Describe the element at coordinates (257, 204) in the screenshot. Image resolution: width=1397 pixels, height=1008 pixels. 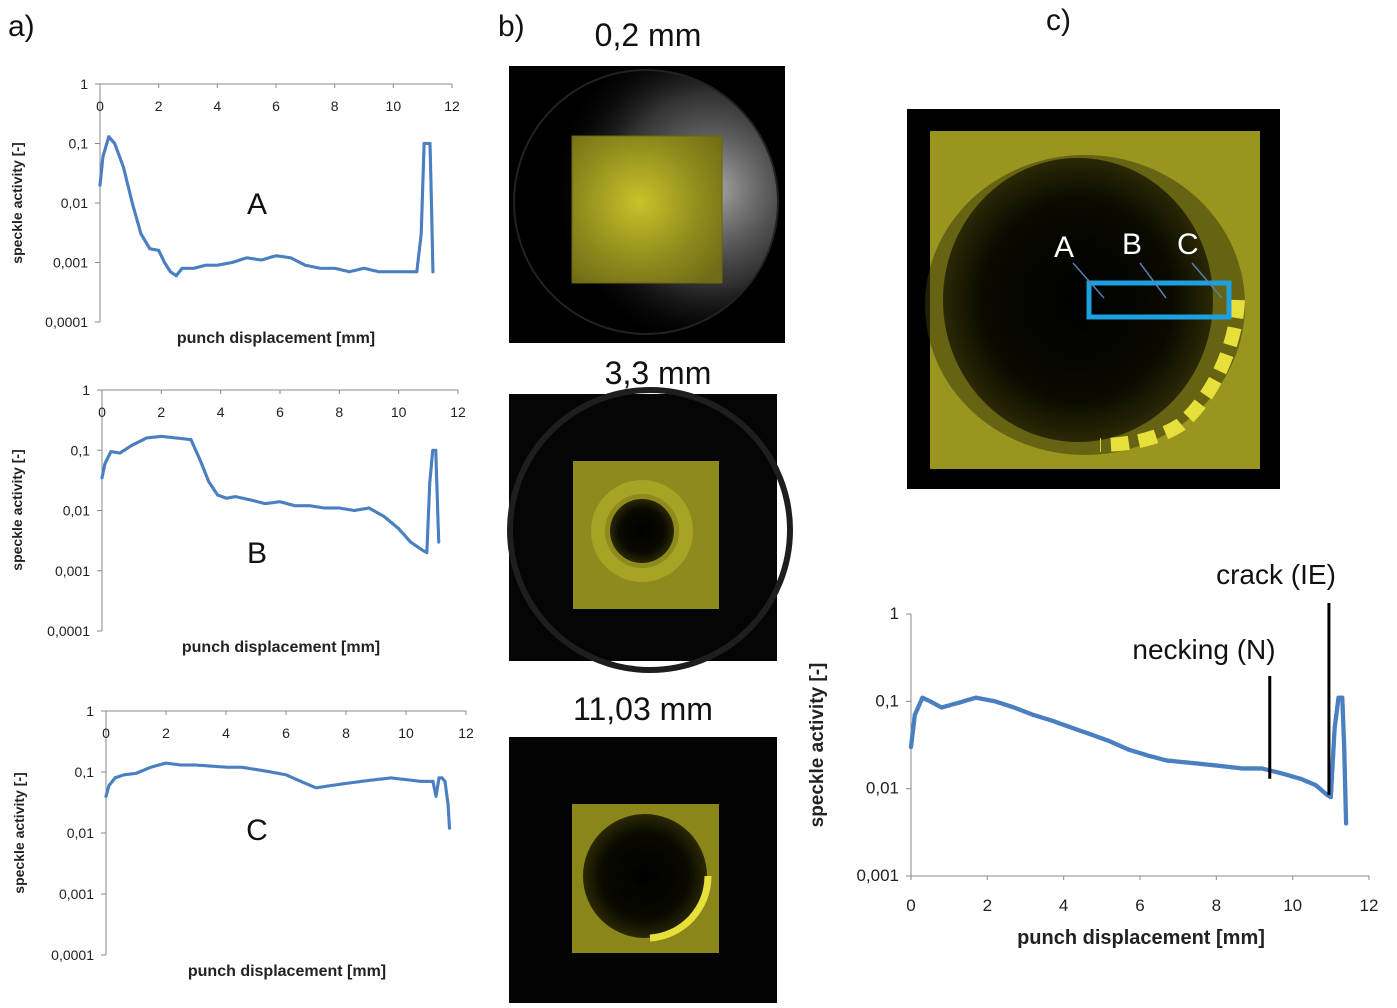
I see `curve-annotation: A` at that location.